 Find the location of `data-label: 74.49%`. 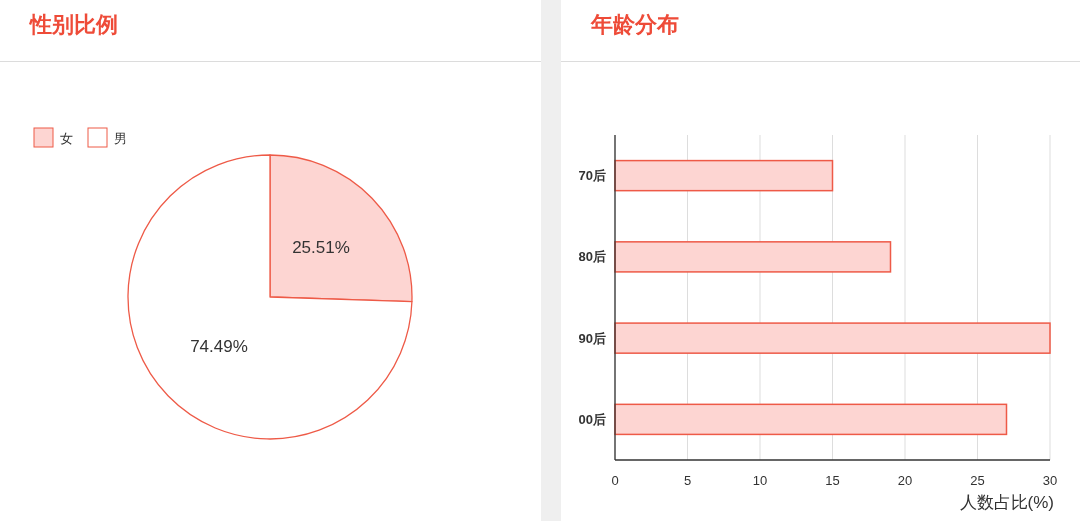

data-label: 74.49% is located at coordinates (219, 346).